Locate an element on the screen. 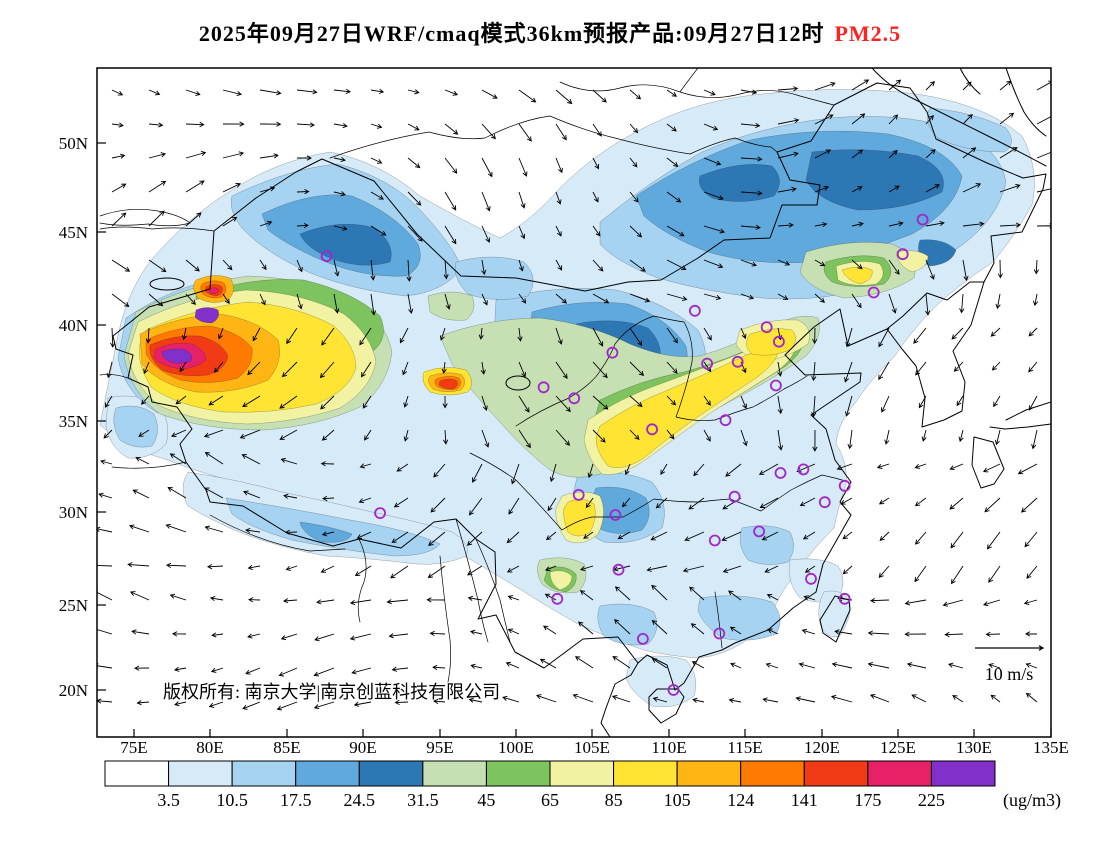 The height and width of the screenshot is (850, 1100). colorbar-segment is located at coordinates (582, 773).